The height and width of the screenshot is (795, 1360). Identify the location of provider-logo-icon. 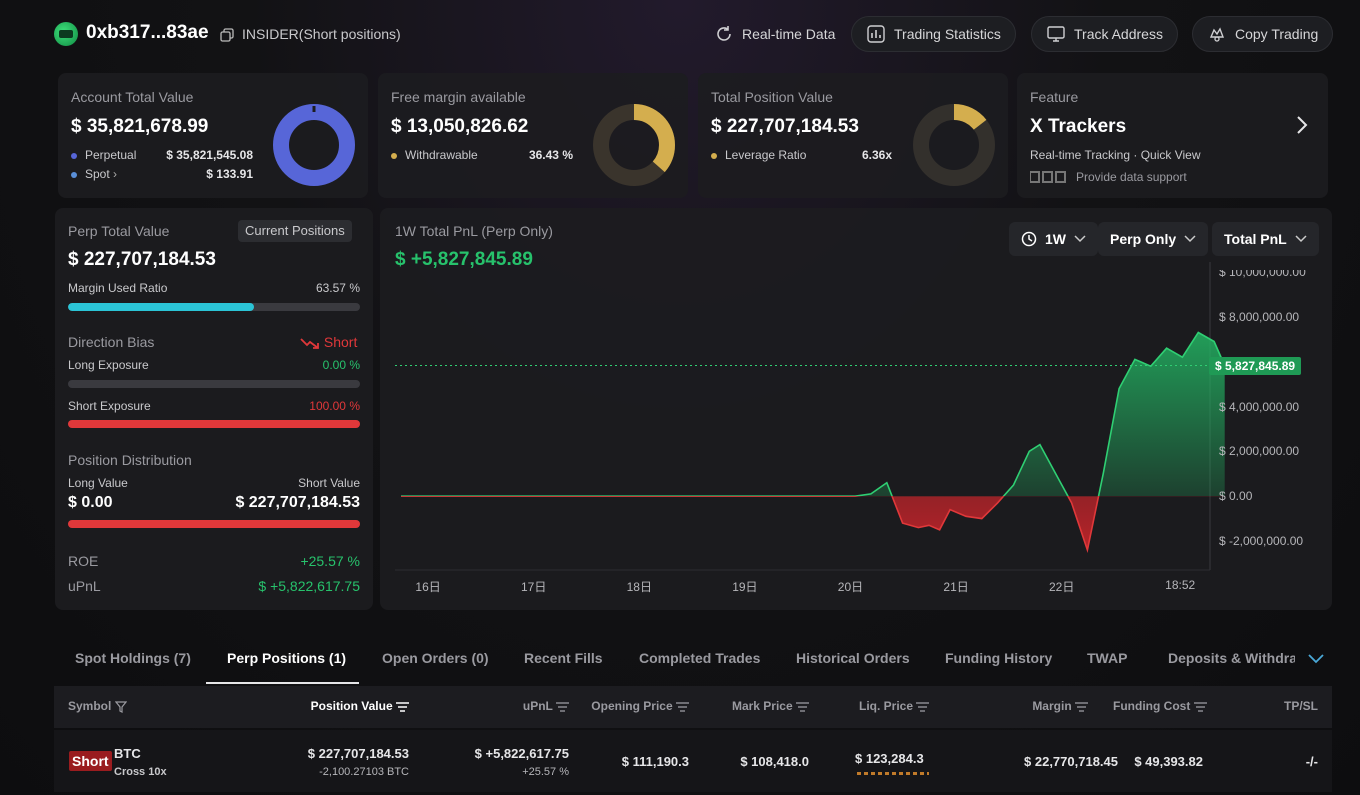
(1048, 177).